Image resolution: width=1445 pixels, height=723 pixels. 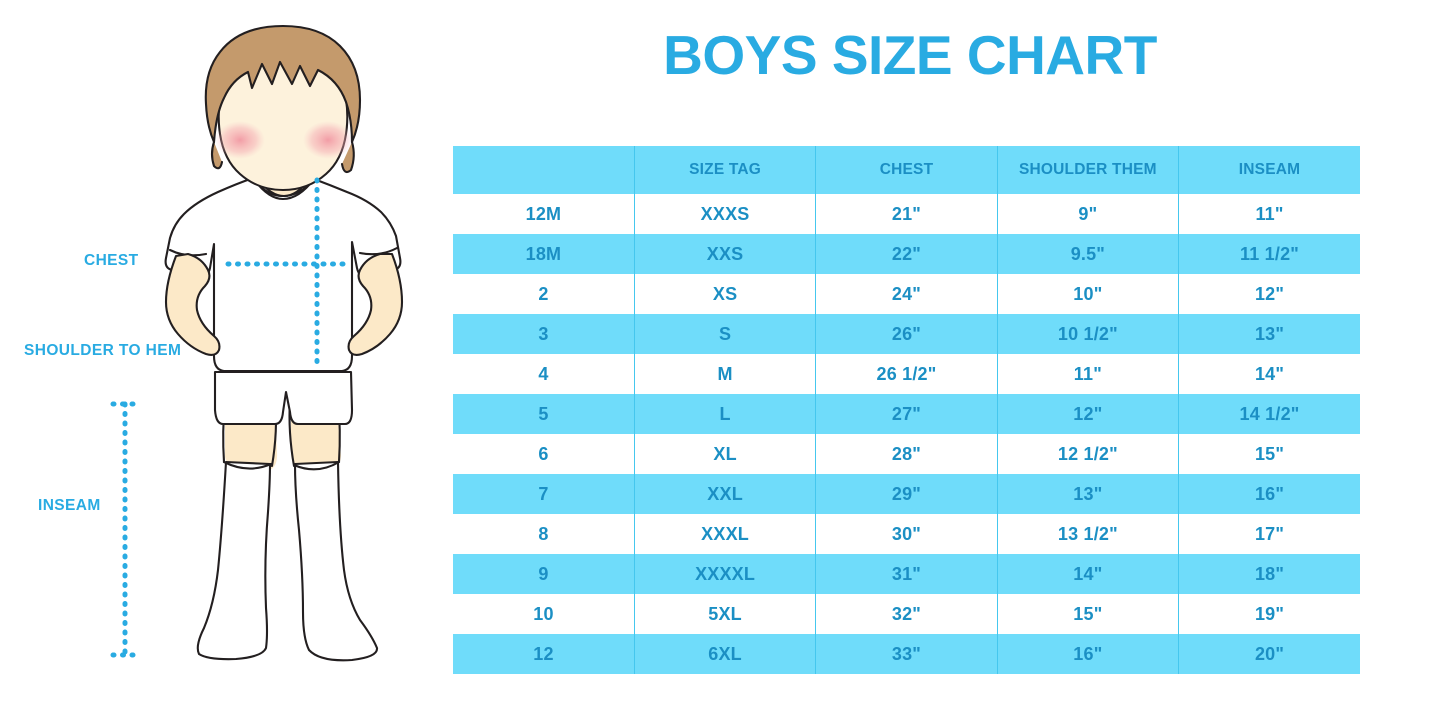 I want to click on table-row: 12 6XL 33" 16" 20", so click(x=906, y=654).